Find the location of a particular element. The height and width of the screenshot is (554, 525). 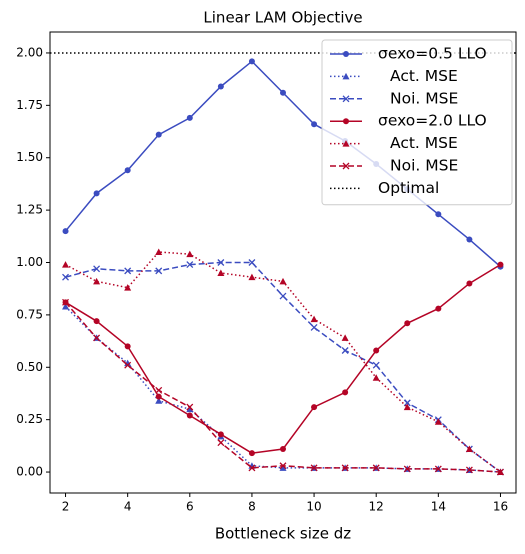

legend-box is located at coordinates (417, 122).